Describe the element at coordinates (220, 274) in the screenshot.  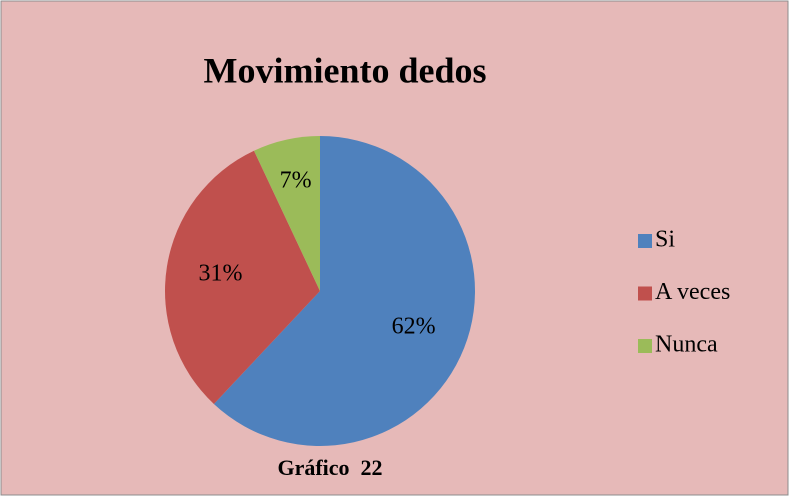
I see `data-label: 31%` at that location.